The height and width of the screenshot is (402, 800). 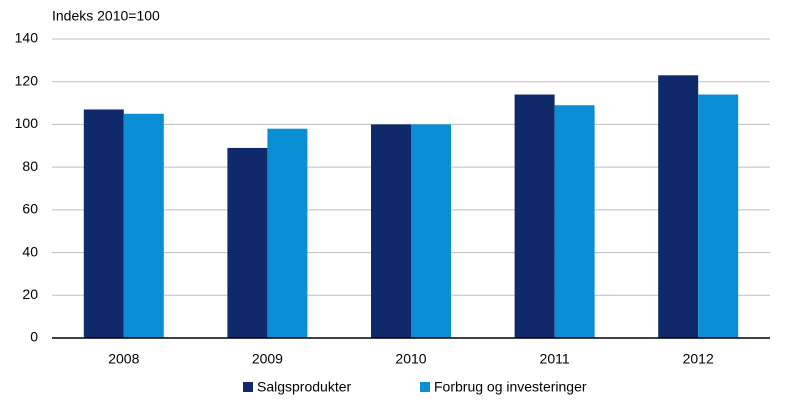 What do you see at coordinates (30, 209) in the screenshot?
I see `y-tick-label: 60` at bounding box center [30, 209].